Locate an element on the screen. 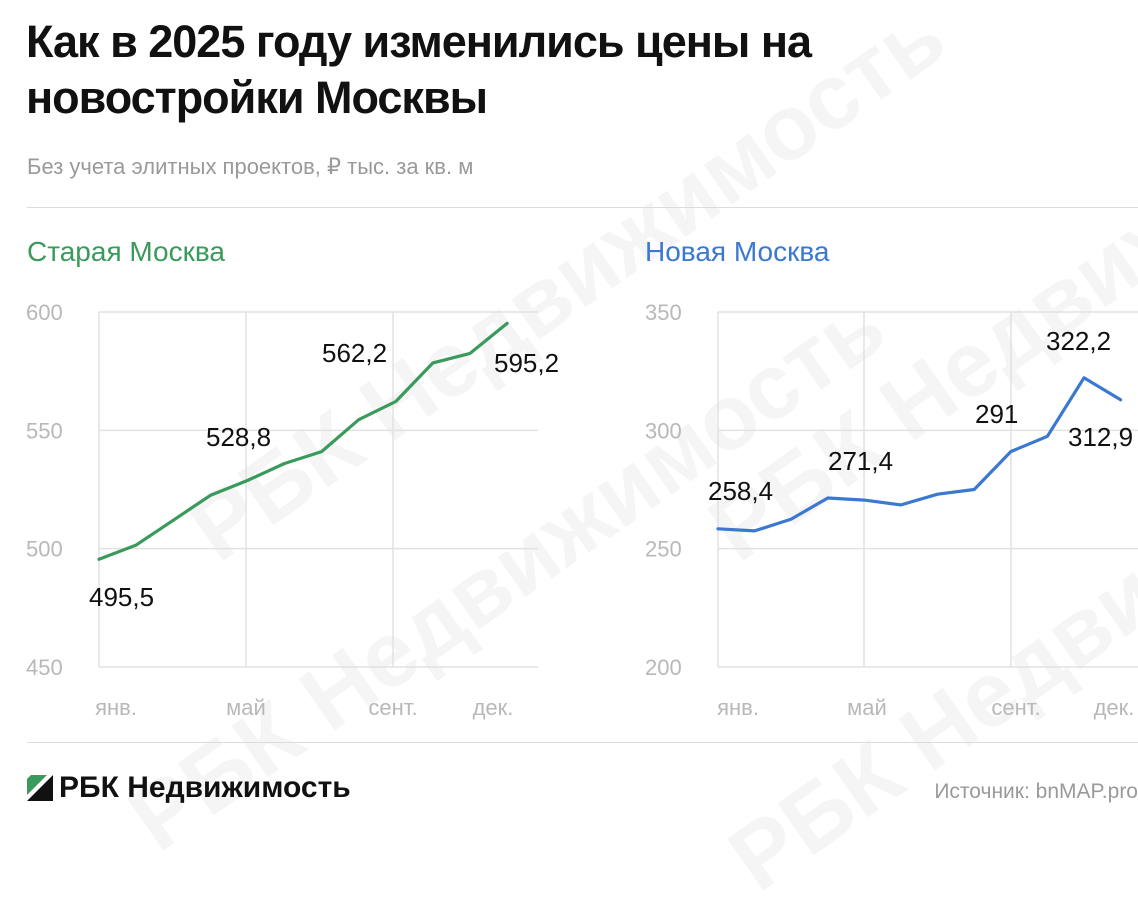  y-tick-label: 200 is located at coordinates (663, 667).